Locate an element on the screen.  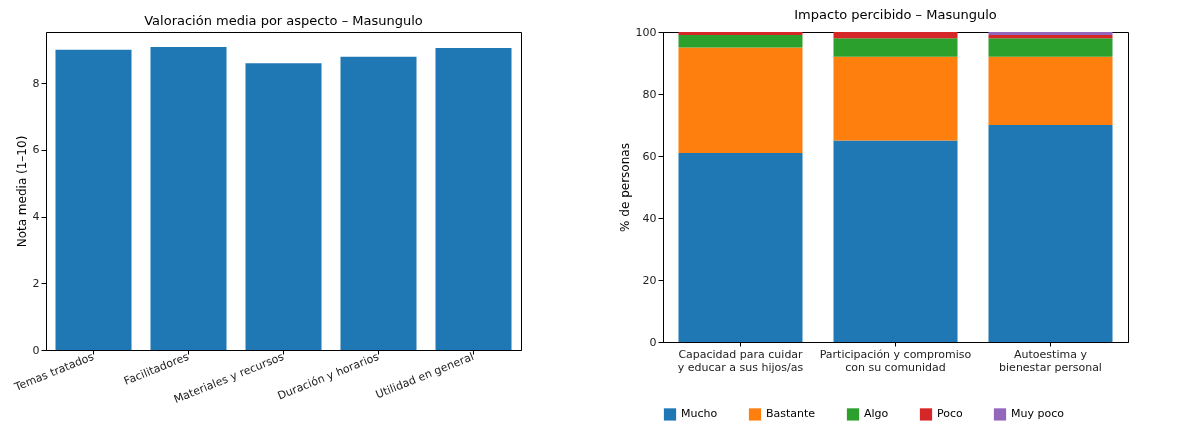
y-tick-label: 20 is located at coordinates (649, 280).